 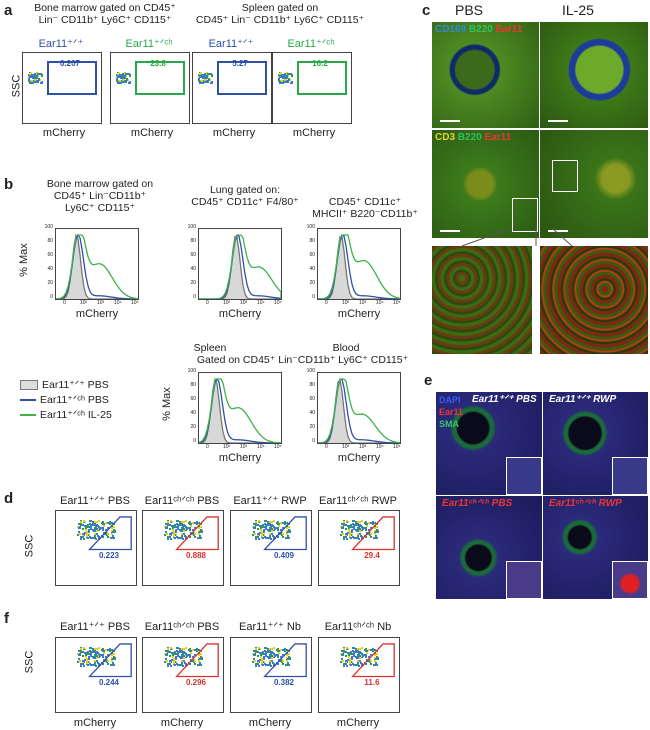 I want to click on gate-outline, so click(x=197, y=660).